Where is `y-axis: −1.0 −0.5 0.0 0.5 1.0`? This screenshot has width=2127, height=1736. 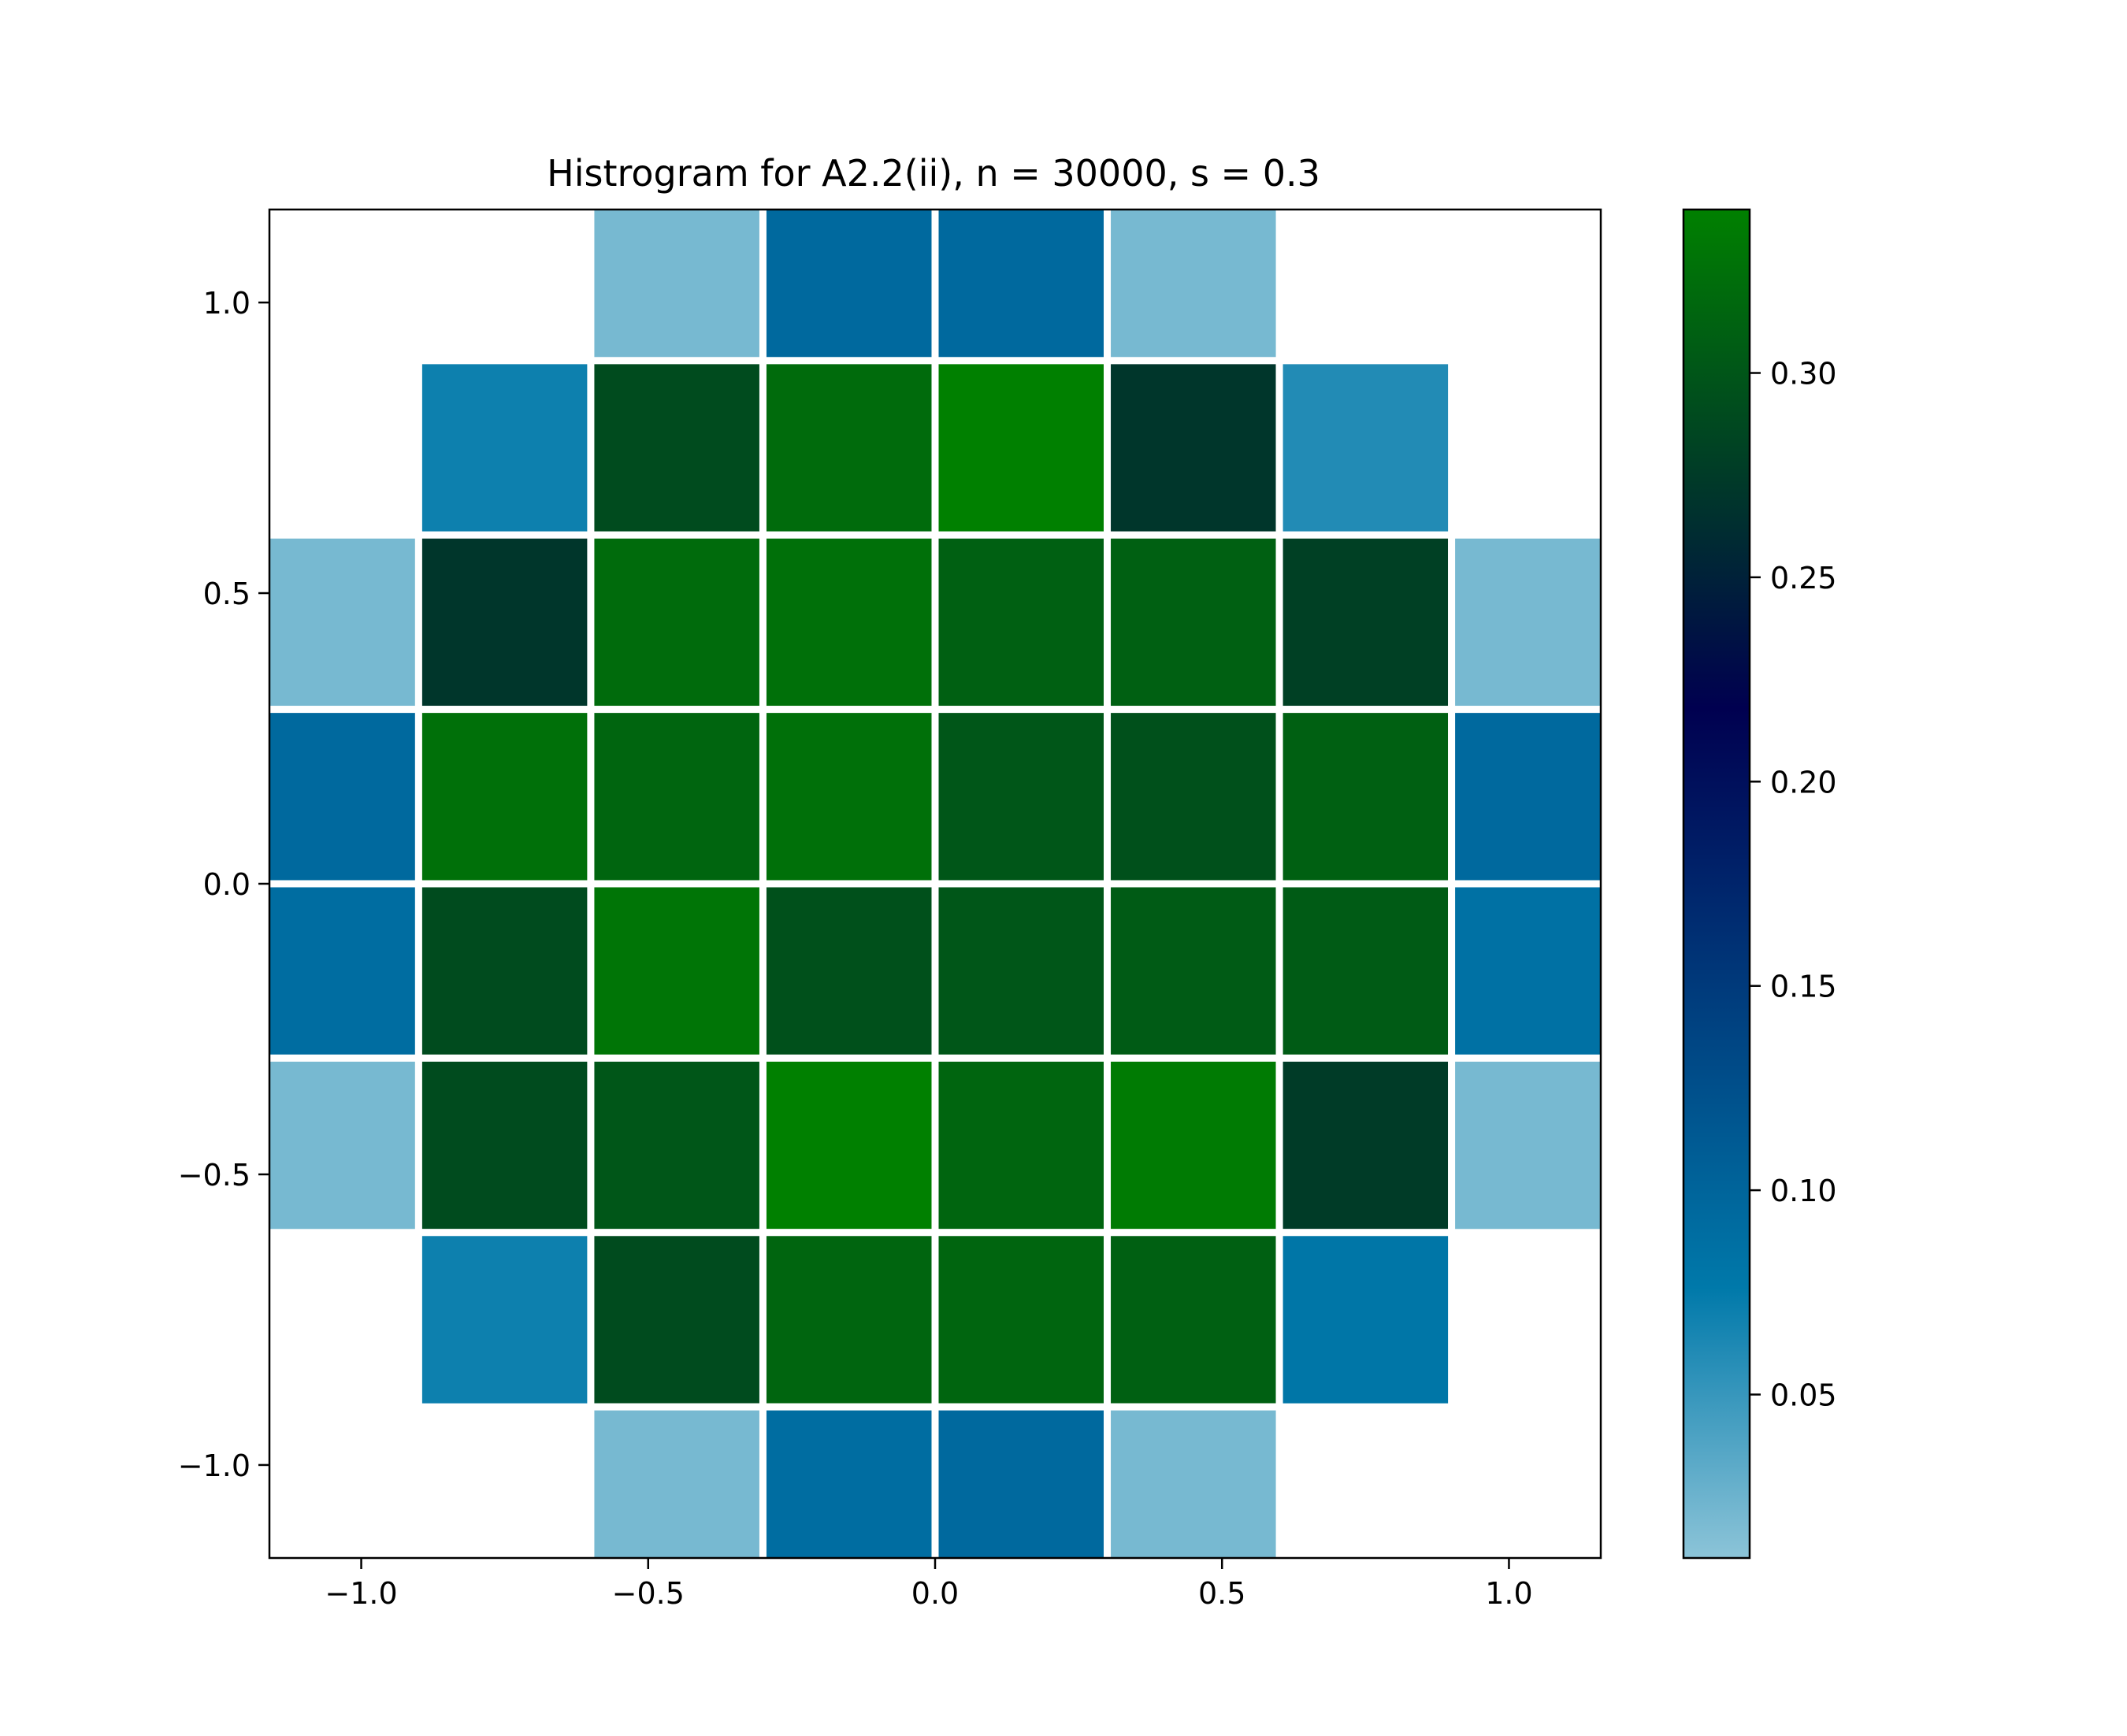 y-axis: −1.0 −0.5 0.0 0.5 1.0 is located at coordinates (223, 885).